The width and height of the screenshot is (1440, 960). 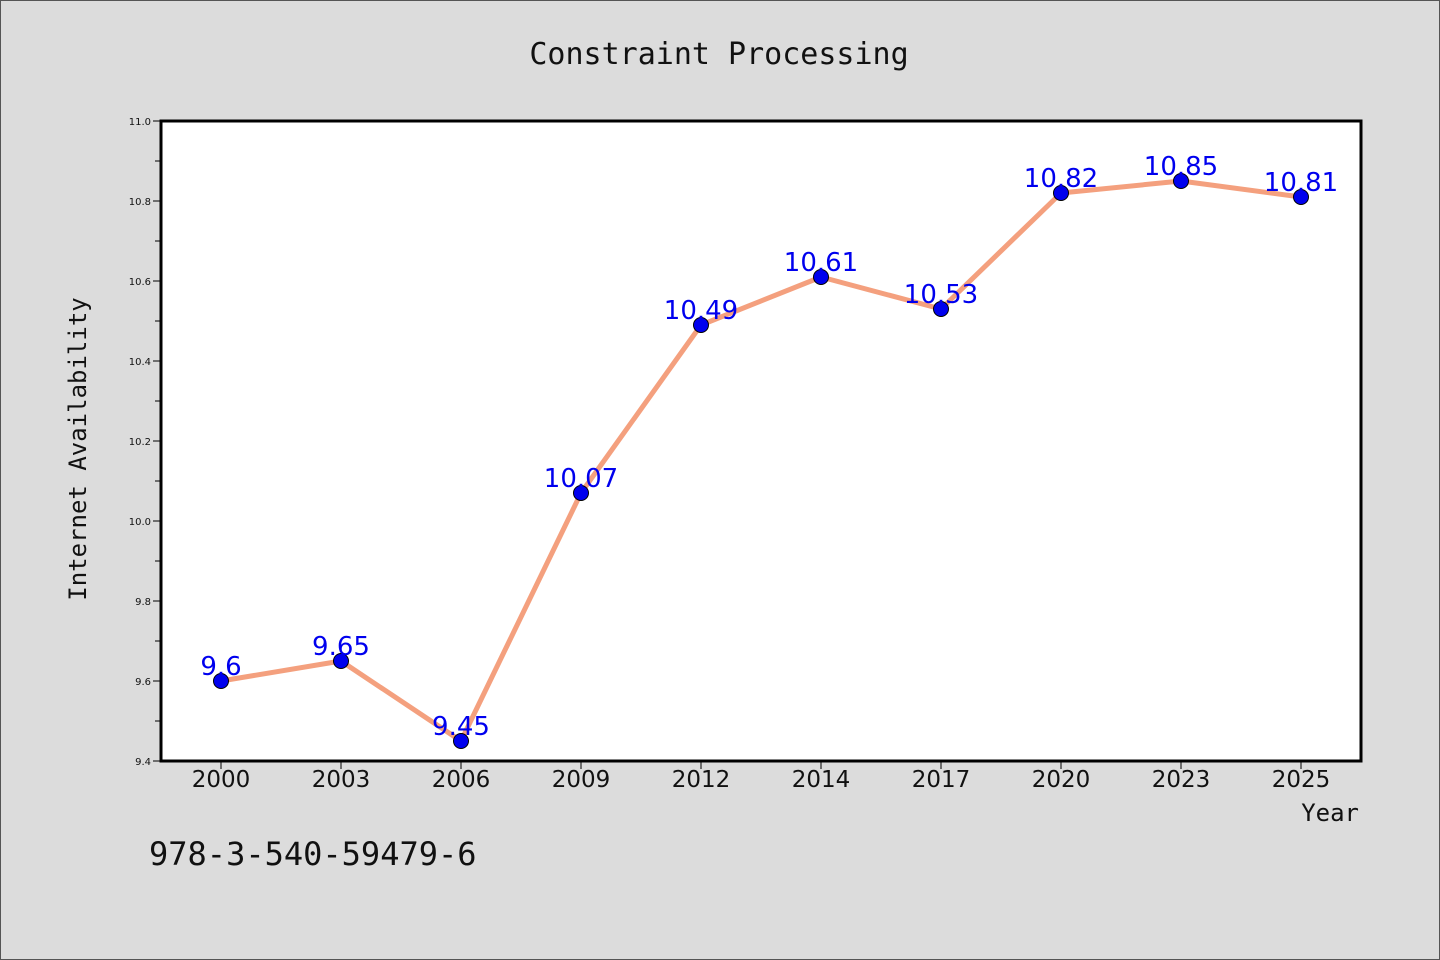 I want to click on x-tick-label: 2025, so click(x=1301, y=780).